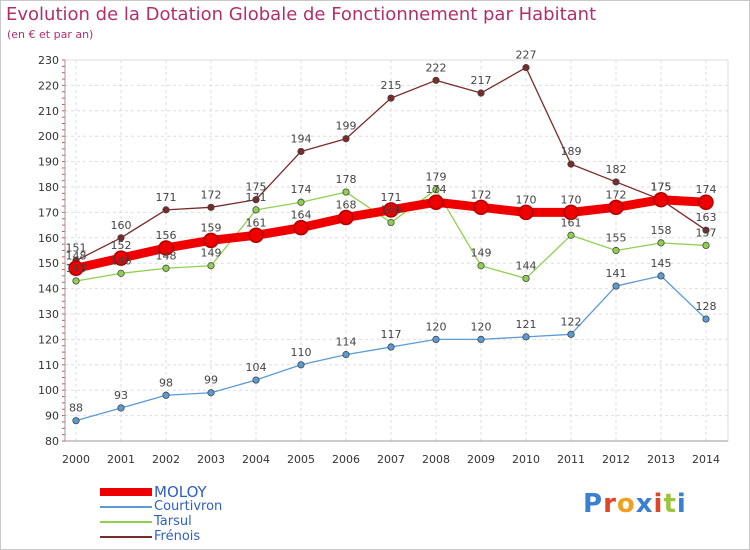 The image size is (750, 550). I want to click on y-tick-label: 100, so click(48, 390).